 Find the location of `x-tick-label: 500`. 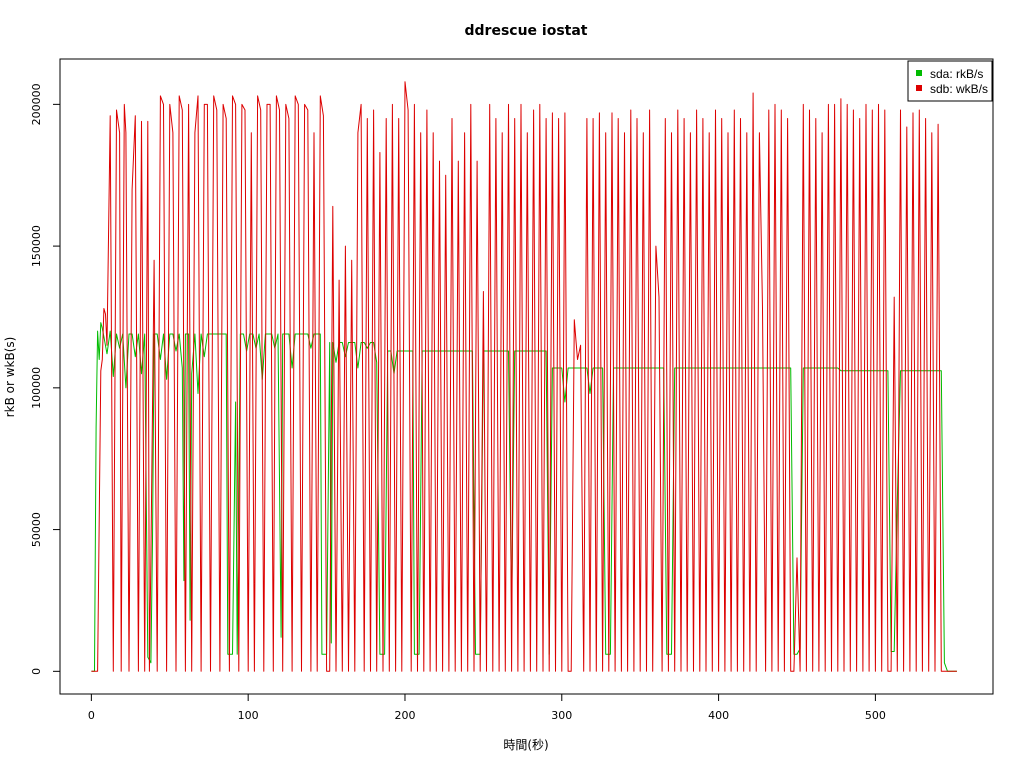

x-tick-label: 500 is located at coordinates (875, 715).